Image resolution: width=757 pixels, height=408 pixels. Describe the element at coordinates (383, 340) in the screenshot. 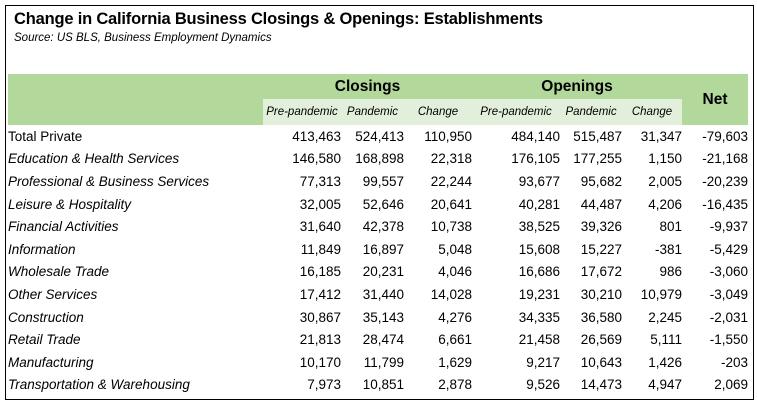

I see `cell-closings-pandemic: 28,474` at that location.